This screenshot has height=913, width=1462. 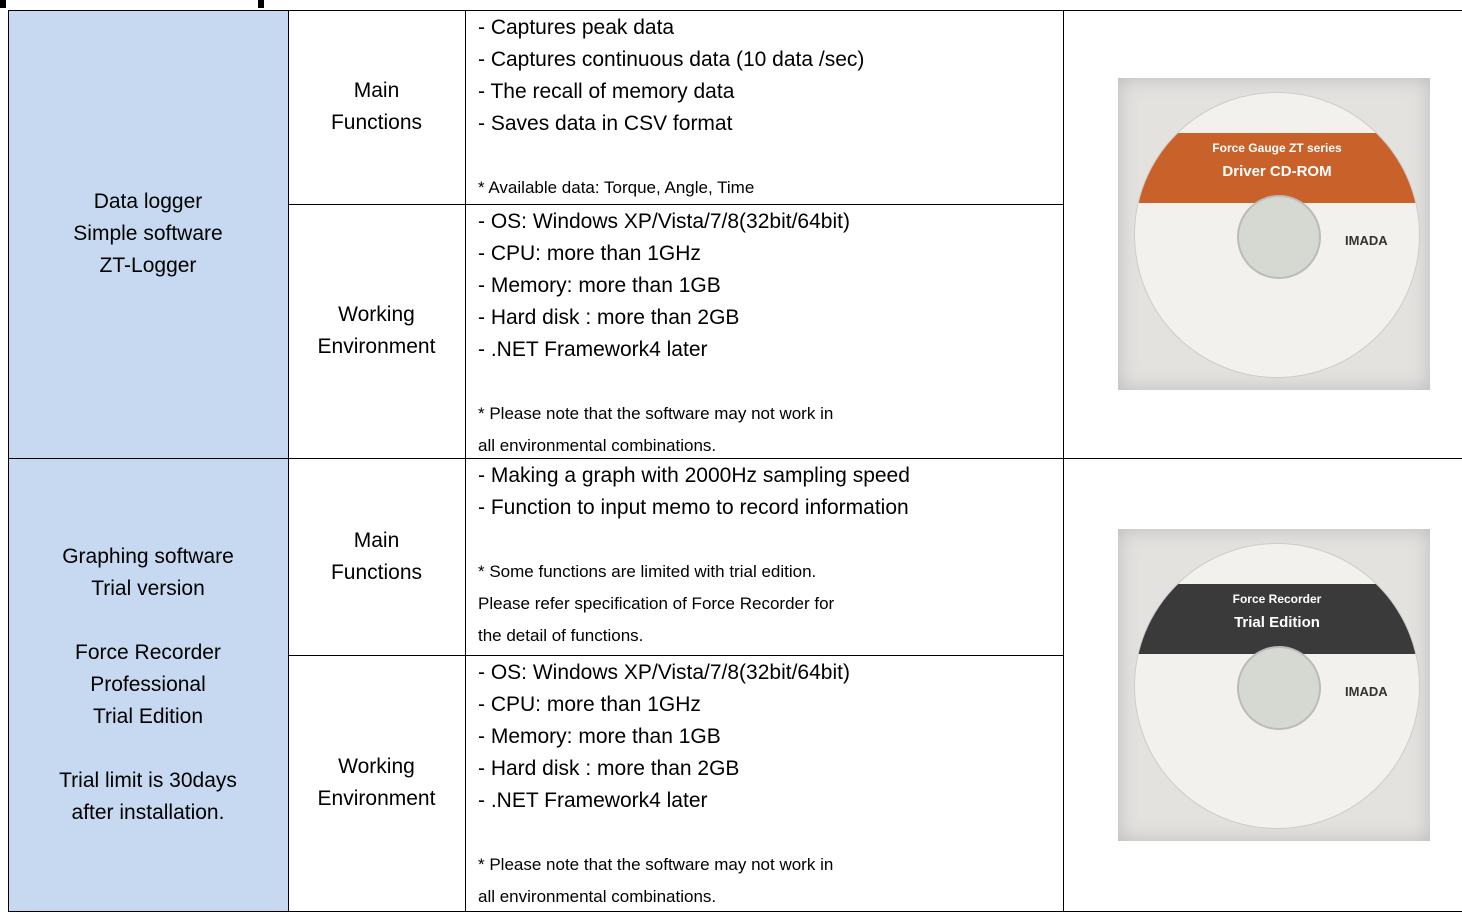 I want to click on name-text: Trial limit is 30days, so click(x=148, y=780).